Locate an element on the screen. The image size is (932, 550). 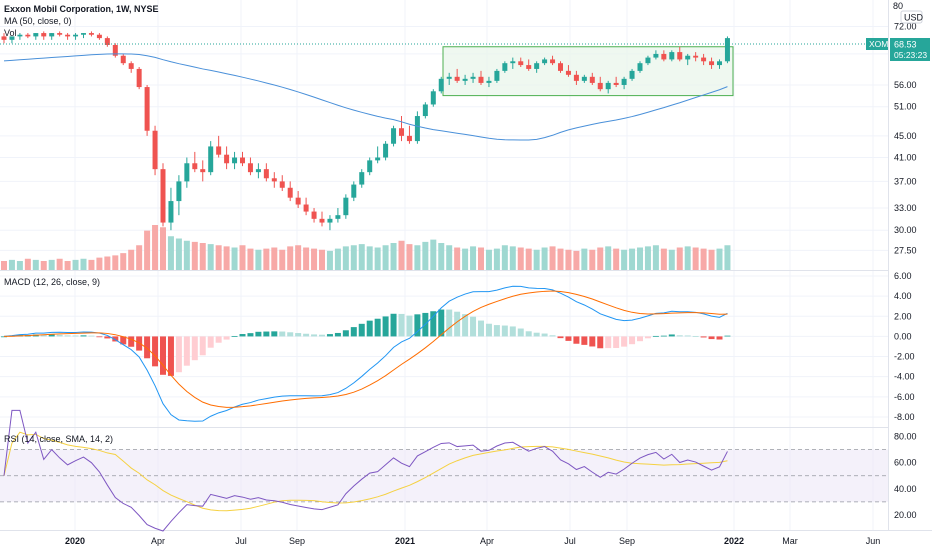
rsi-guides is located at coordinates (444, 476).